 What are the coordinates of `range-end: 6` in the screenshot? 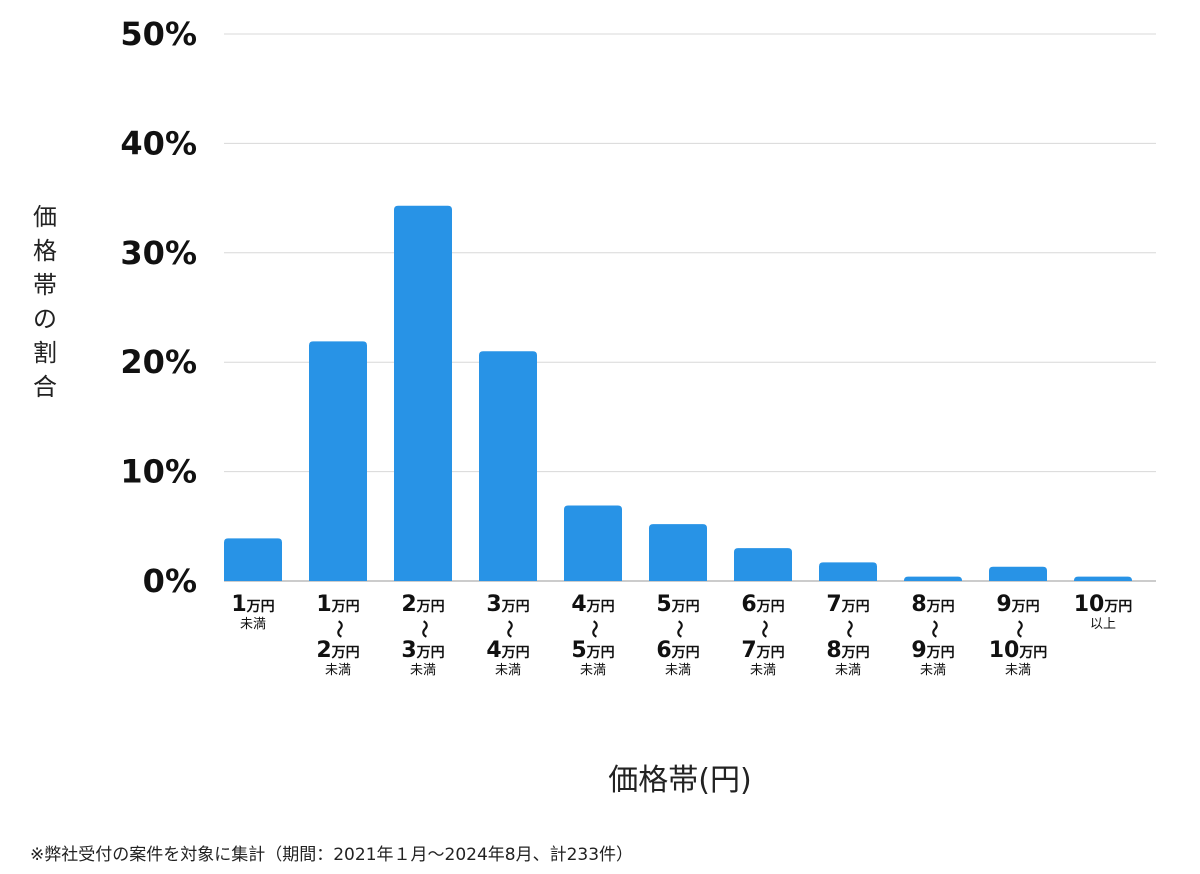 It's located at (664, 650).